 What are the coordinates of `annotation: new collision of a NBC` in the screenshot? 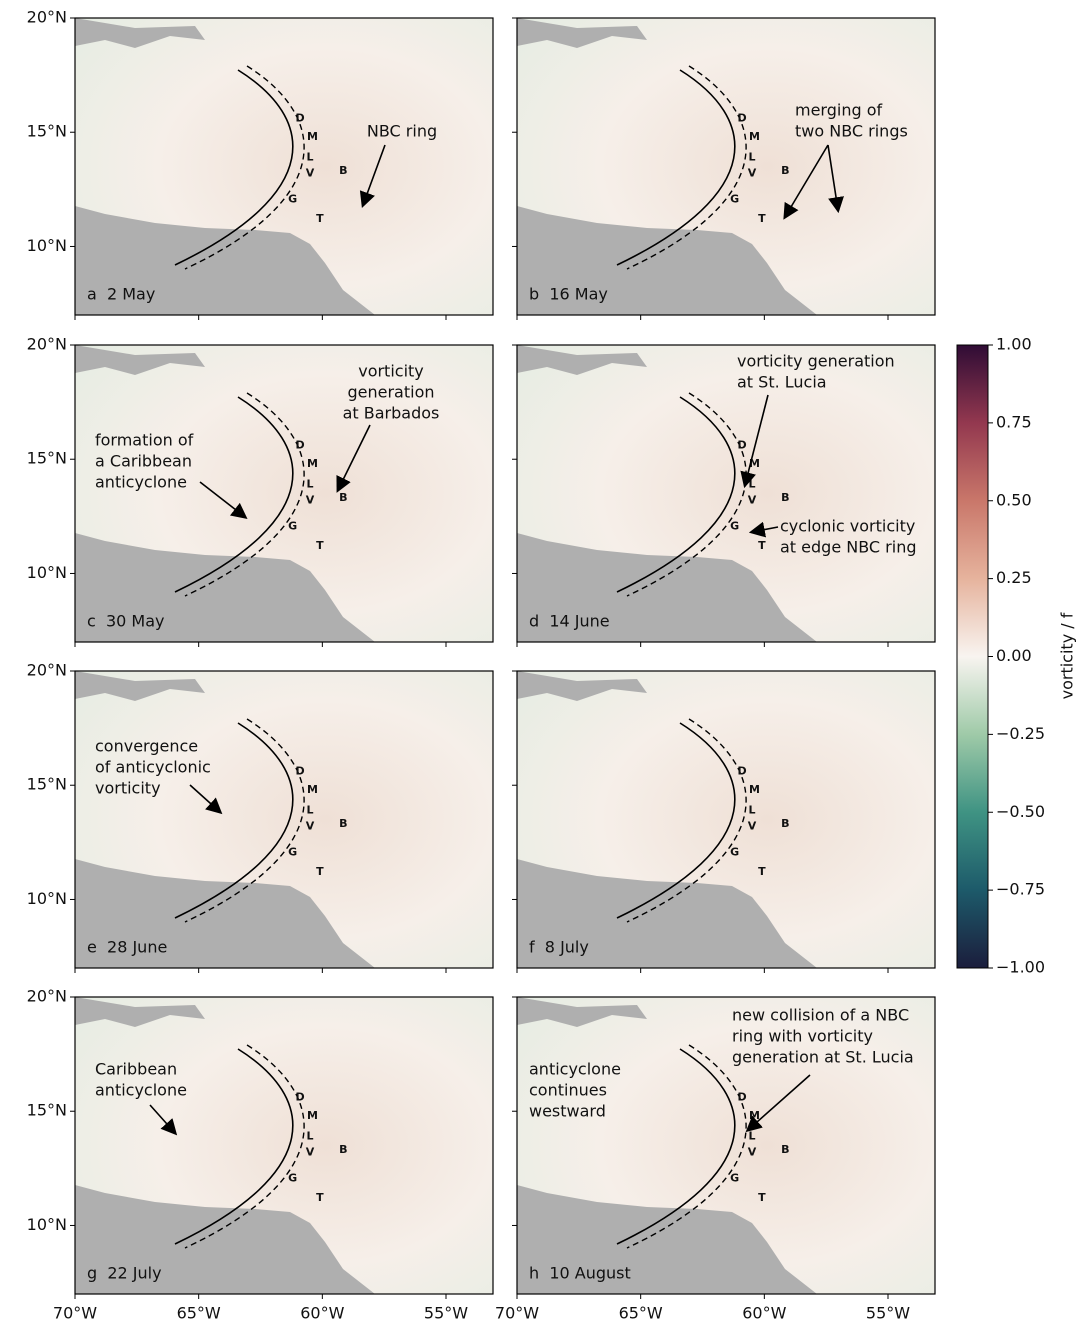 It's located at (820, 1015).